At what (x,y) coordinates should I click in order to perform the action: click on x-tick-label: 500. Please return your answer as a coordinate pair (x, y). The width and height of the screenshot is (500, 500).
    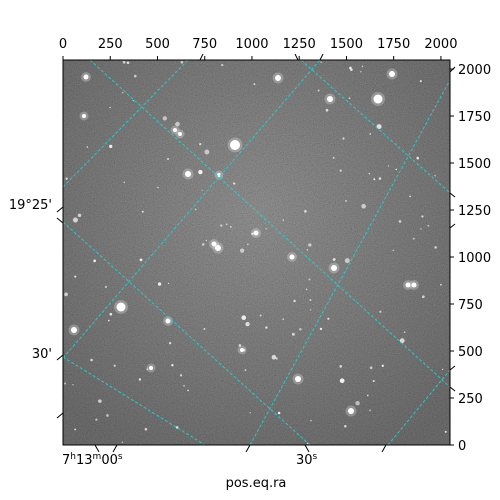
    Looking at the image, I should click on (157, 44).